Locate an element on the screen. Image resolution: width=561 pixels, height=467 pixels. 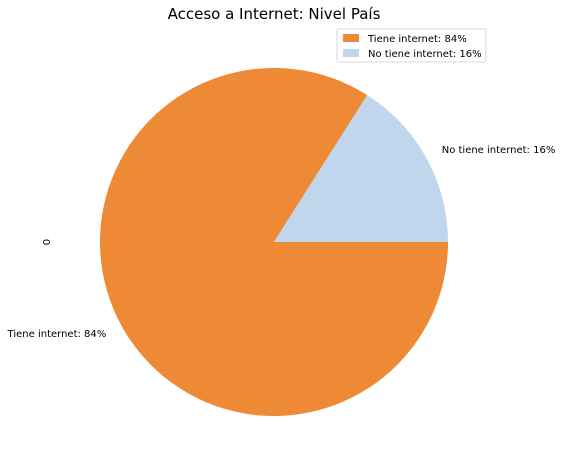
chart-title: Acceso a Internet: Nivel País is located at coordinates (274, 14).